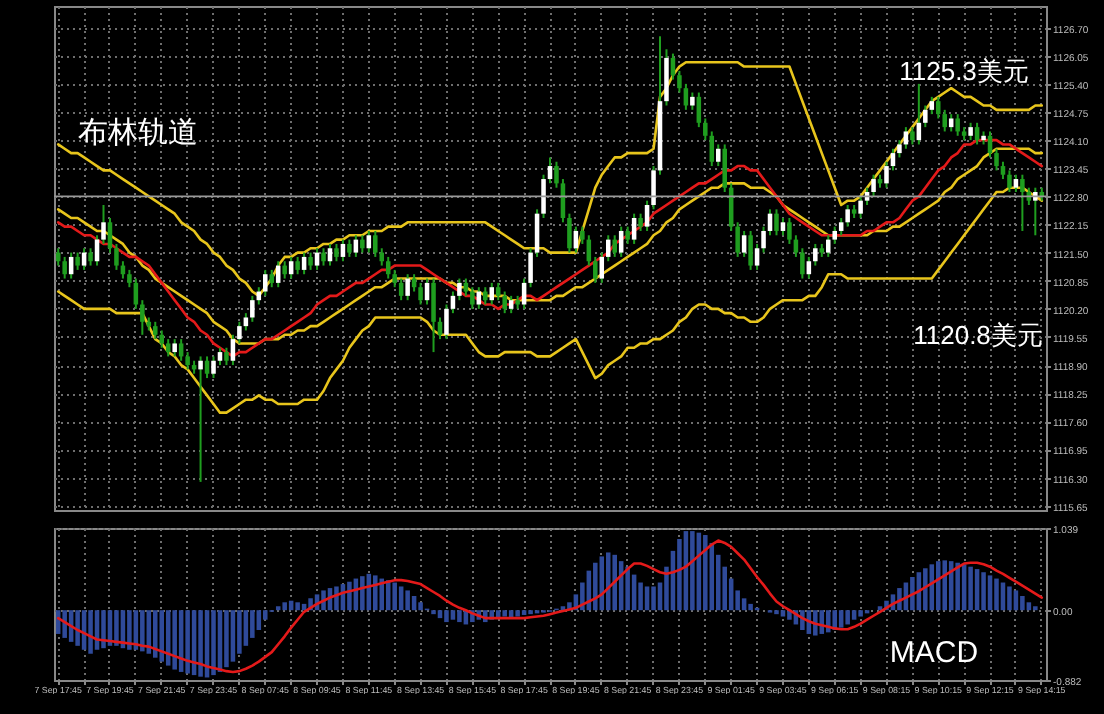  What do you see at coordinates (964, 71) in the screenshot?
I see `annotation: 1125.3美元` at bounding box center [964, 71].